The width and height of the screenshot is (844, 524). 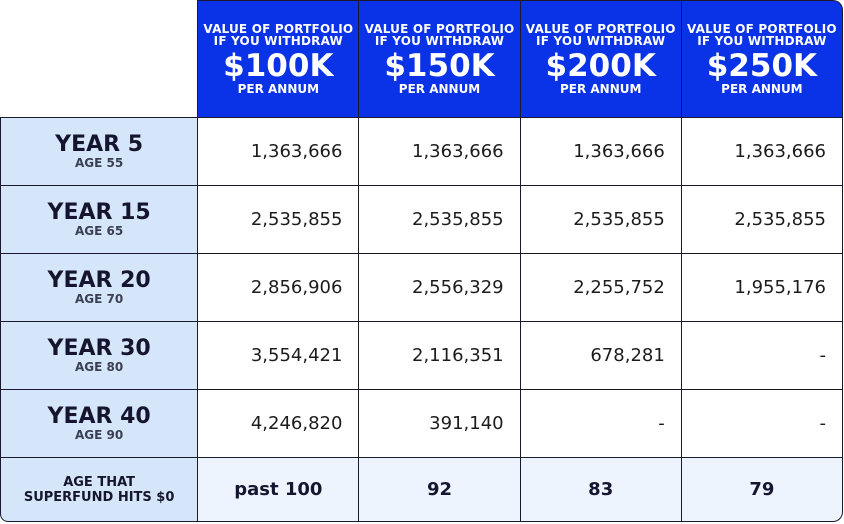 I want to click on table-cell: 2,856,906, so click(x=279, y=288).